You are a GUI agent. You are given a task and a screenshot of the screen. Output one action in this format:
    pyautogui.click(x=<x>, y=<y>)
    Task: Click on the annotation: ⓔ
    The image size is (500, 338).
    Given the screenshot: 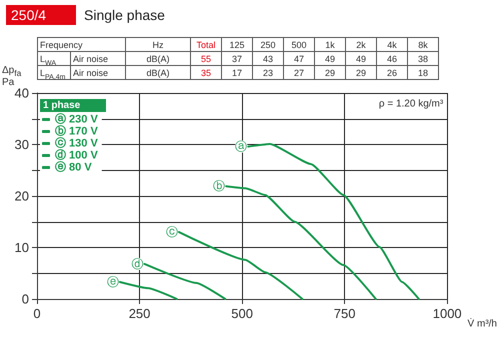 What is the action you would take?
    pyautogui.click(x=112, y=282)
    